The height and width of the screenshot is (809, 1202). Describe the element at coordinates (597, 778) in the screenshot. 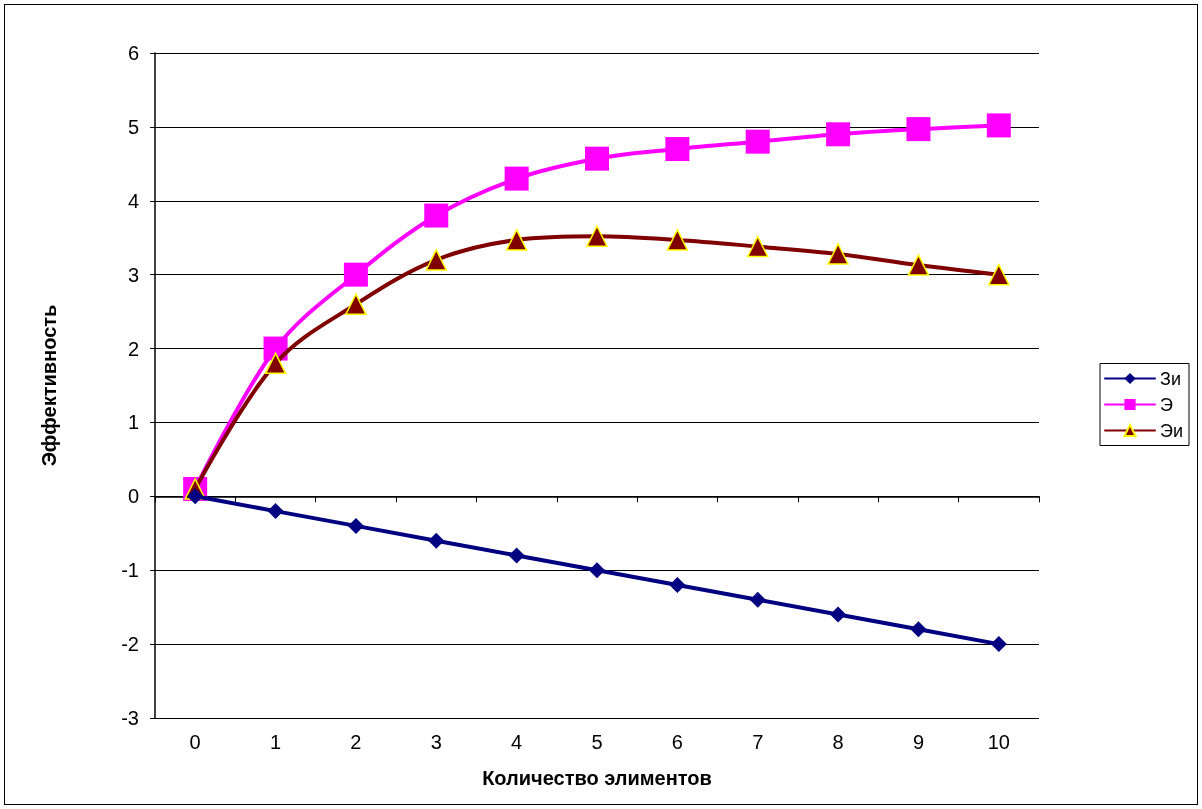

I see `x-axis-title: Количество элиментов` at that location.